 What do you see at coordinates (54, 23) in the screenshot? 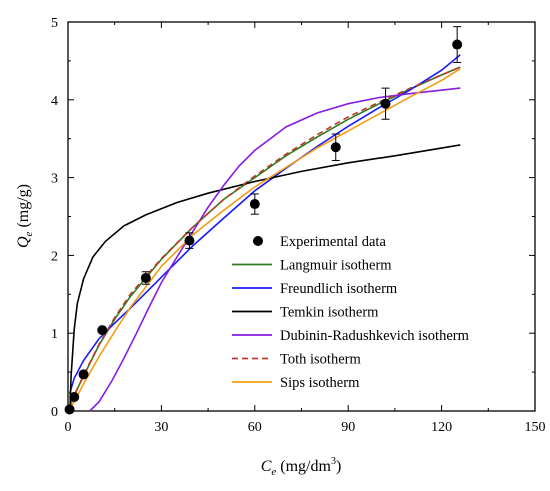
I see `y-tick-label: 5` at bounding box center [54, 23].